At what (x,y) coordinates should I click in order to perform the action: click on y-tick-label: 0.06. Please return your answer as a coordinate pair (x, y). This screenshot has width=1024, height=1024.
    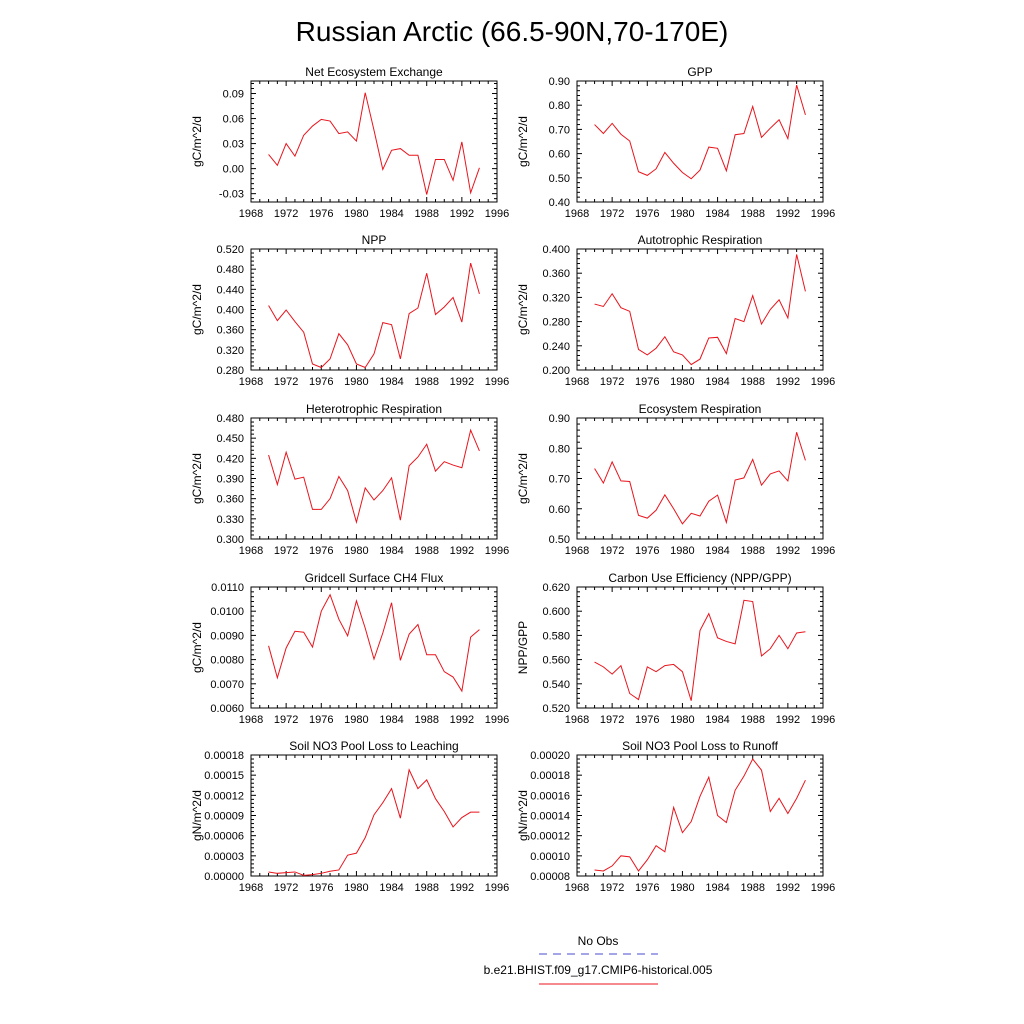
    Looking at the image, I should click on (233, 120).